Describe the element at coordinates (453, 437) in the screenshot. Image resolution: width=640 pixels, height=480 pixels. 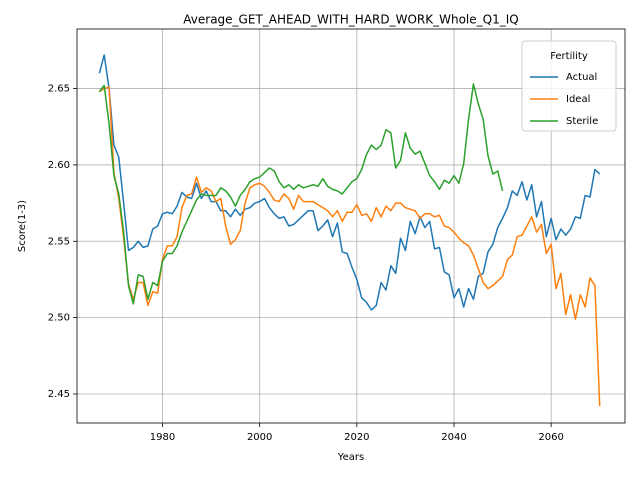
I see `x-tick-label: 2040` at that location.